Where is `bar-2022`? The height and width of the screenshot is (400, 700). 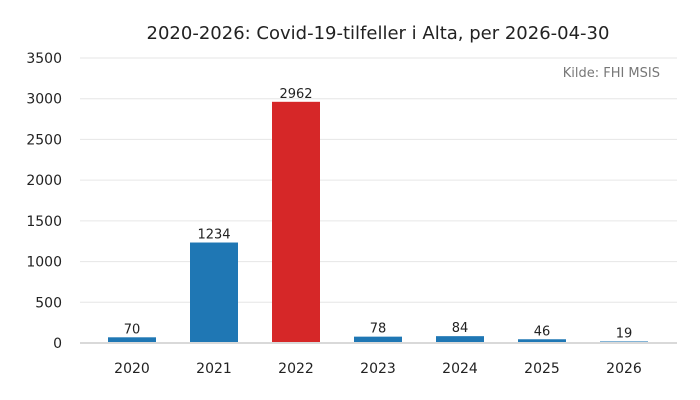 bar-2022 is located at coordinates (296, 222).